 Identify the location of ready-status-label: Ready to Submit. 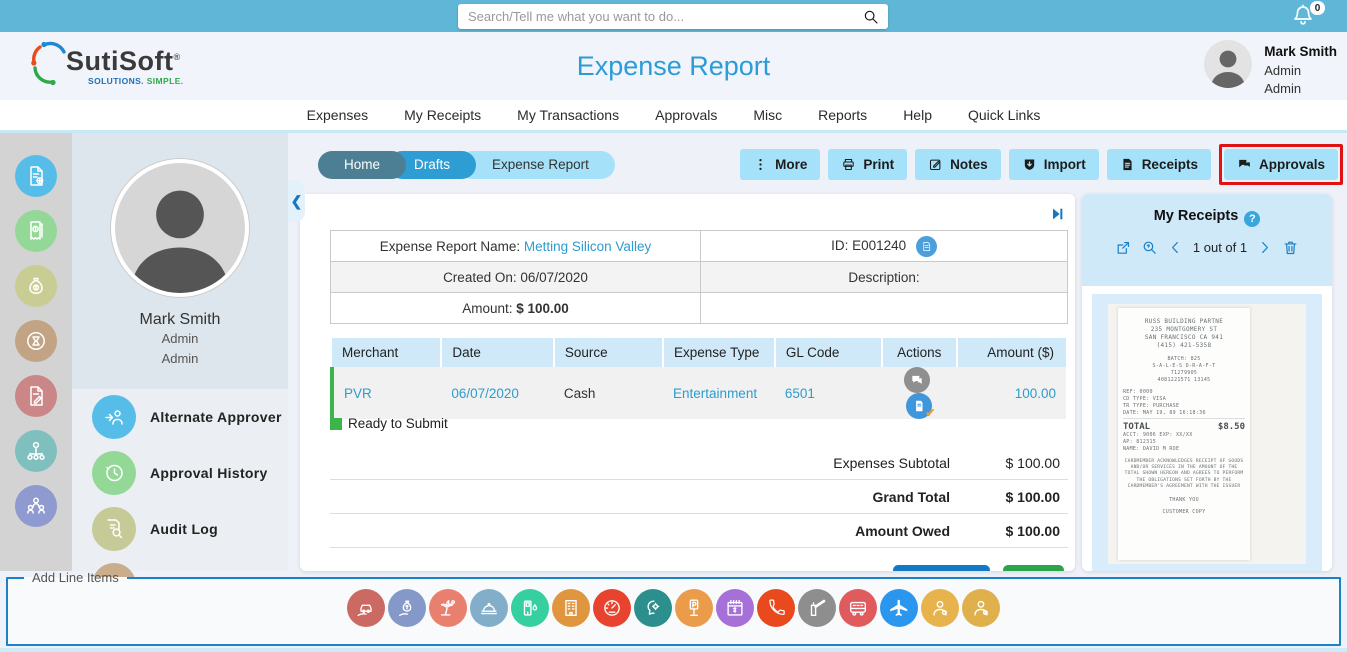
(398, 423).